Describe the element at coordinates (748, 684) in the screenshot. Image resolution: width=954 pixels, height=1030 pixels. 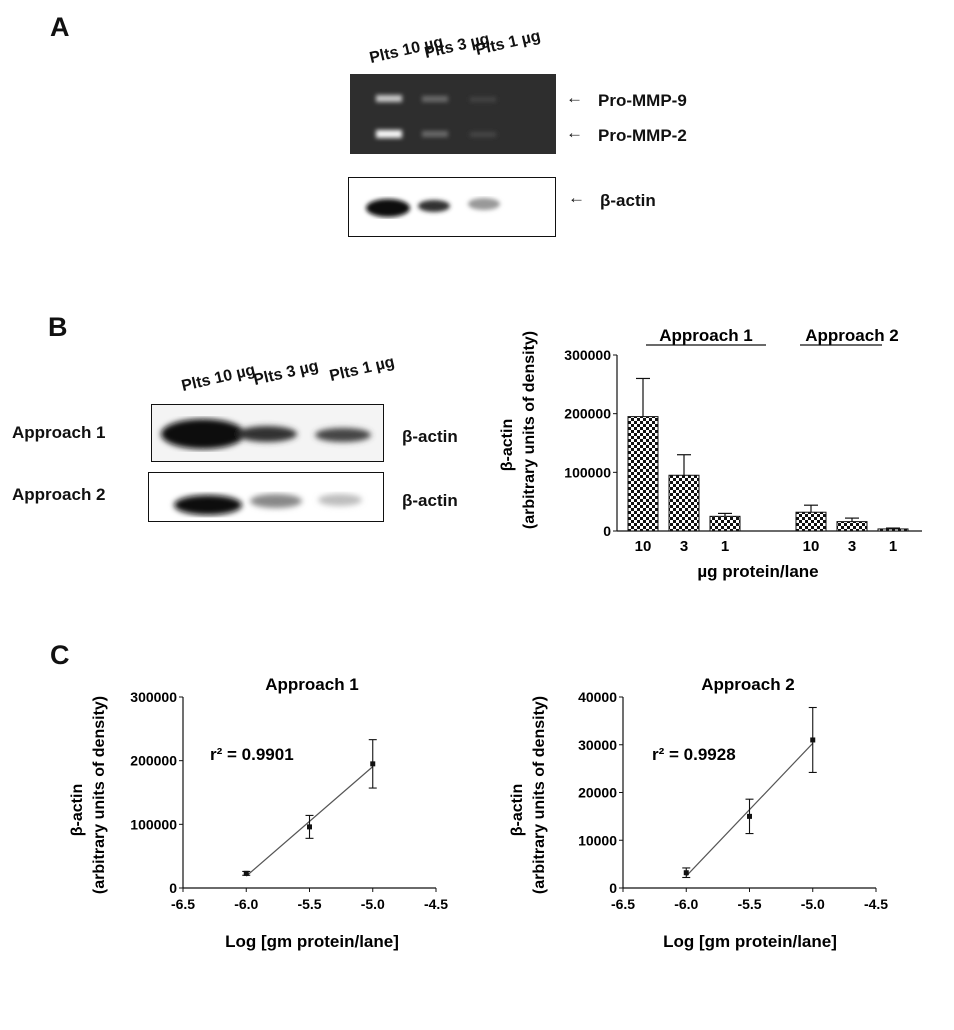
I see `scatter2-title: Approach 2` at that location.